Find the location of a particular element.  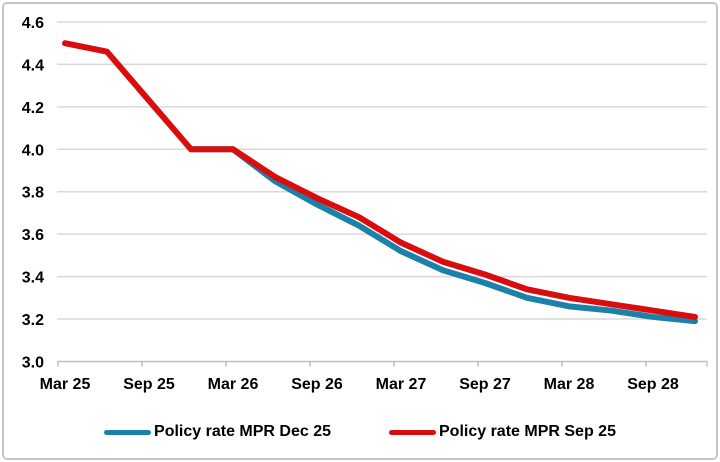

x-axis-label: Mar 26 is located at coordinates (233, 384).